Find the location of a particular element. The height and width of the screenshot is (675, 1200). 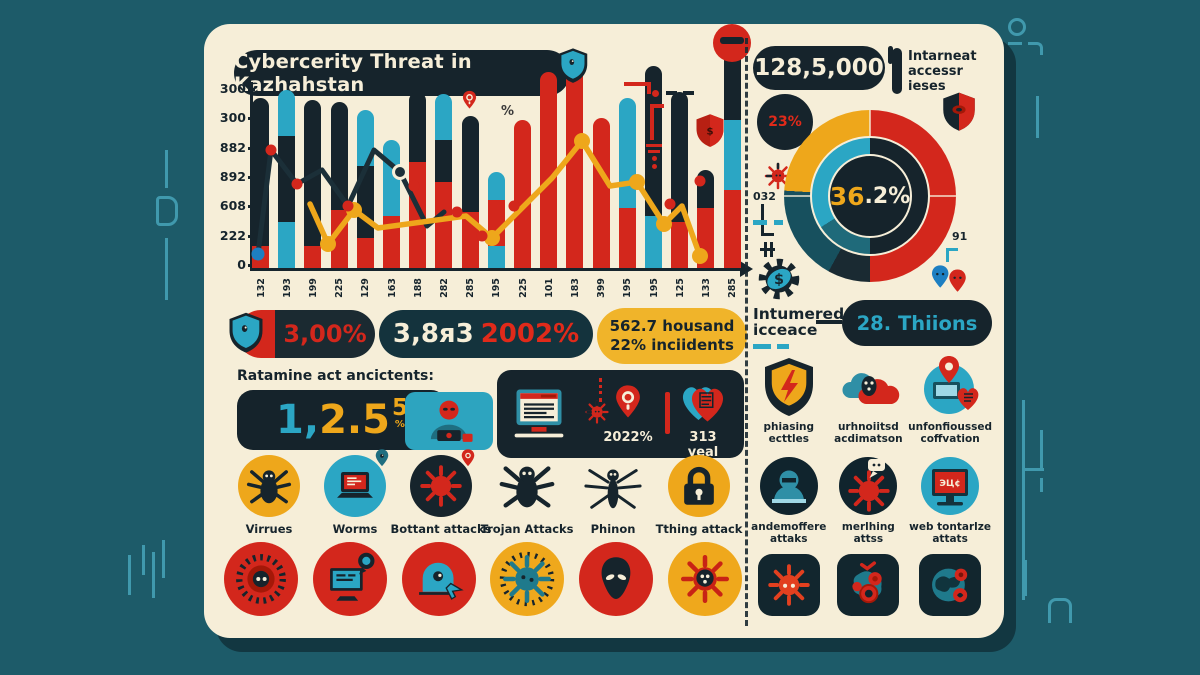

x-tick-label: 193 is located at coordinates (287, 288).